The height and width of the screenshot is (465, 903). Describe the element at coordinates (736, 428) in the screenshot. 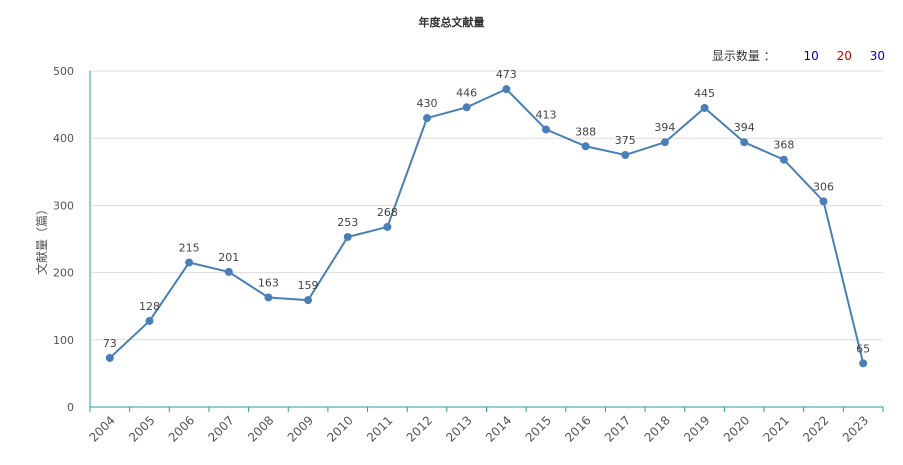

I see `x-tick-label: 2020` at that location.